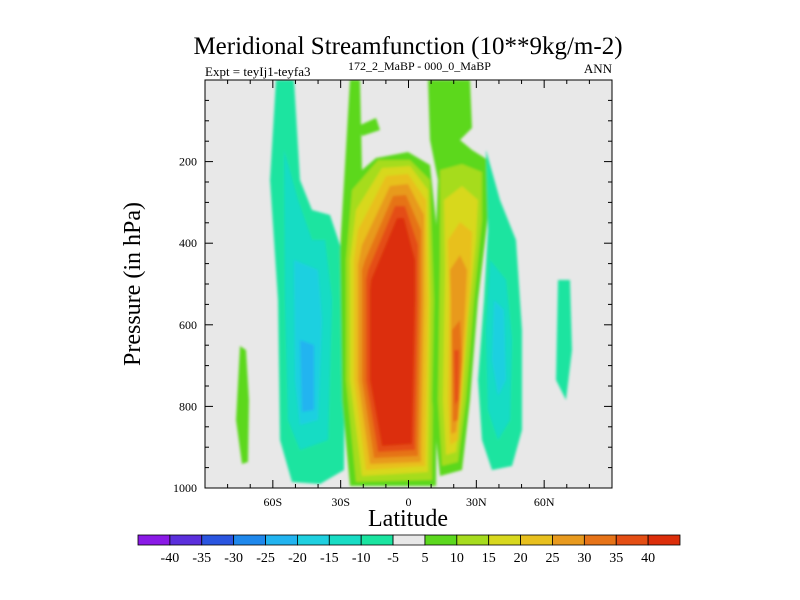  Describe the element at coordinates (340, 502) in the screenshot. I see `x-tick-label: 30S` at that location.